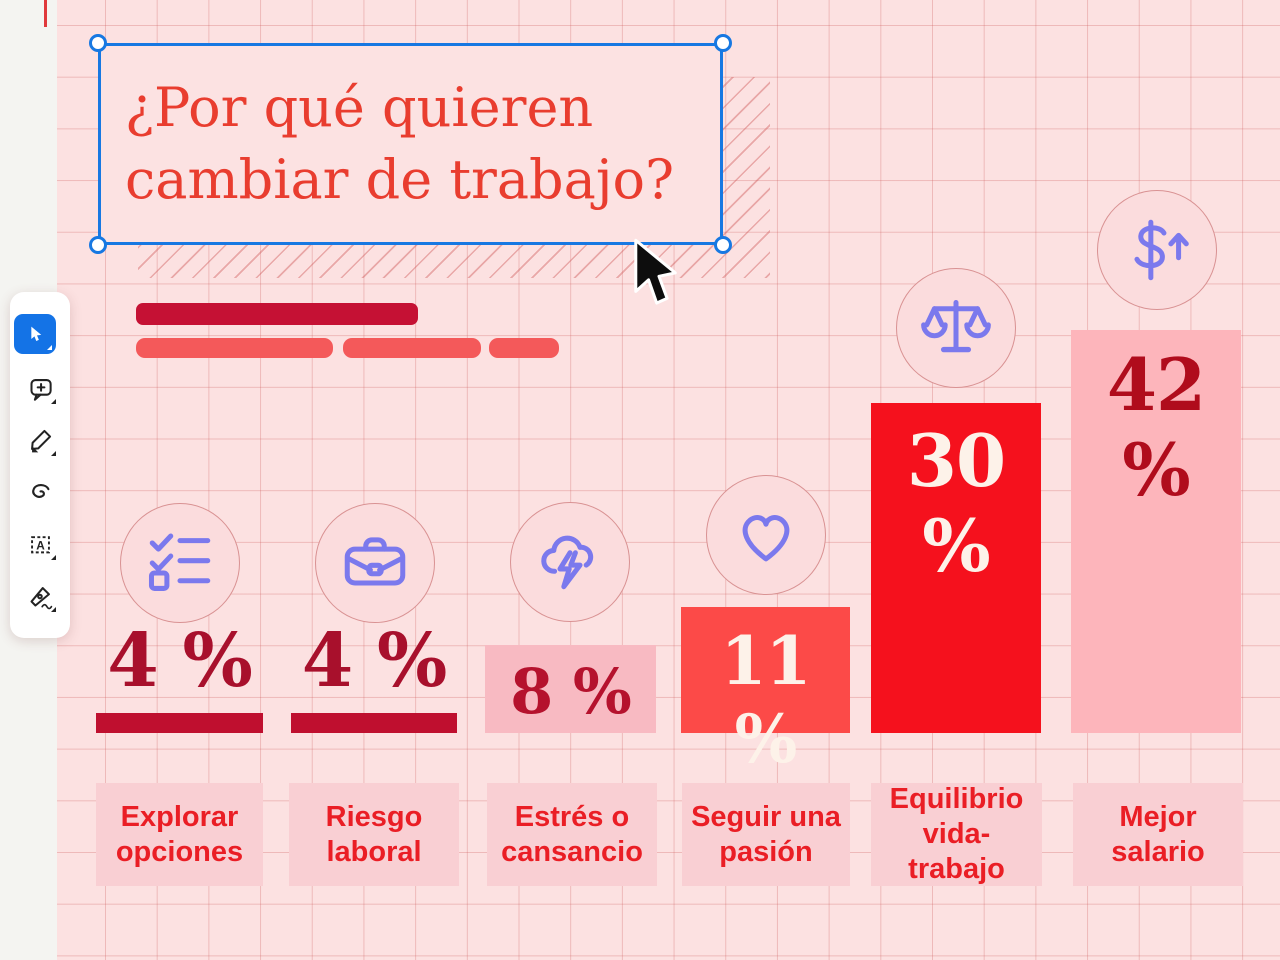 The image size is (1280, 960). What do you see at coordinates (374, 661) in the screenshot?
I see `value-label-2: 4 %` at bounding box center [374, 661].